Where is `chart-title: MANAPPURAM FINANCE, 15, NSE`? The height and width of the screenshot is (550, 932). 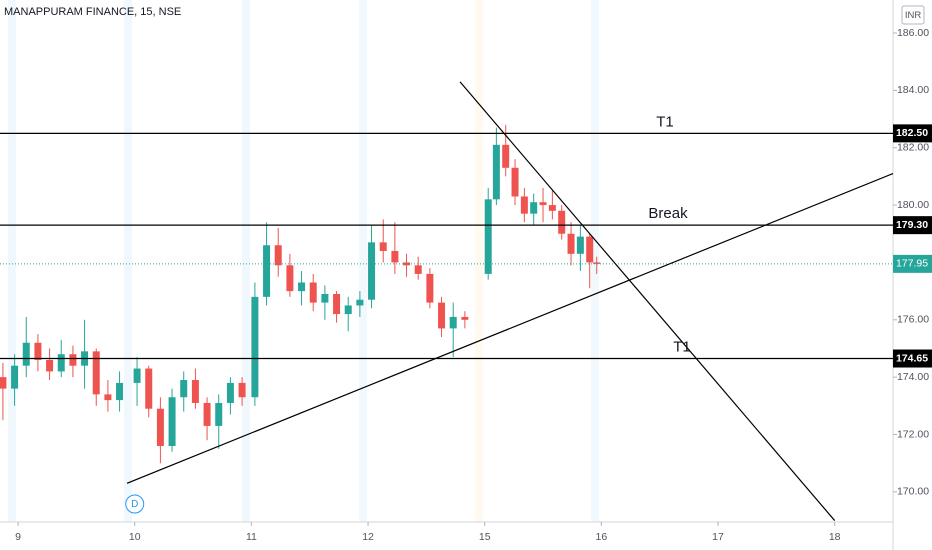 chart-title: MANAPPURAM FINANCE, 15, NSE is located at coordinates (92, 12).